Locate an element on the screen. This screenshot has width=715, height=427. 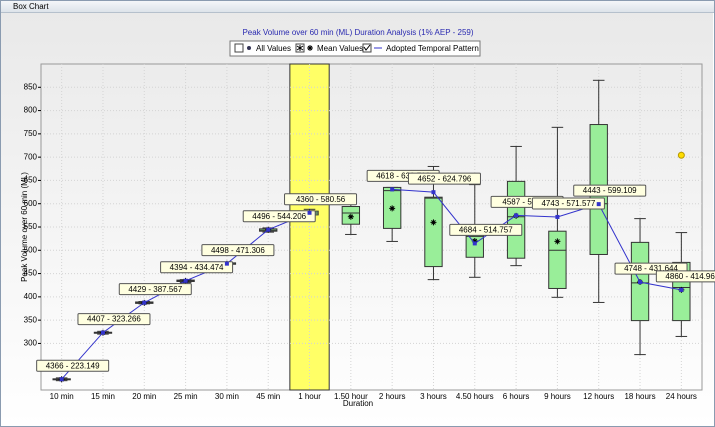
data-label-text: 4743 - 571.577 is located at coordinates (568, 203).